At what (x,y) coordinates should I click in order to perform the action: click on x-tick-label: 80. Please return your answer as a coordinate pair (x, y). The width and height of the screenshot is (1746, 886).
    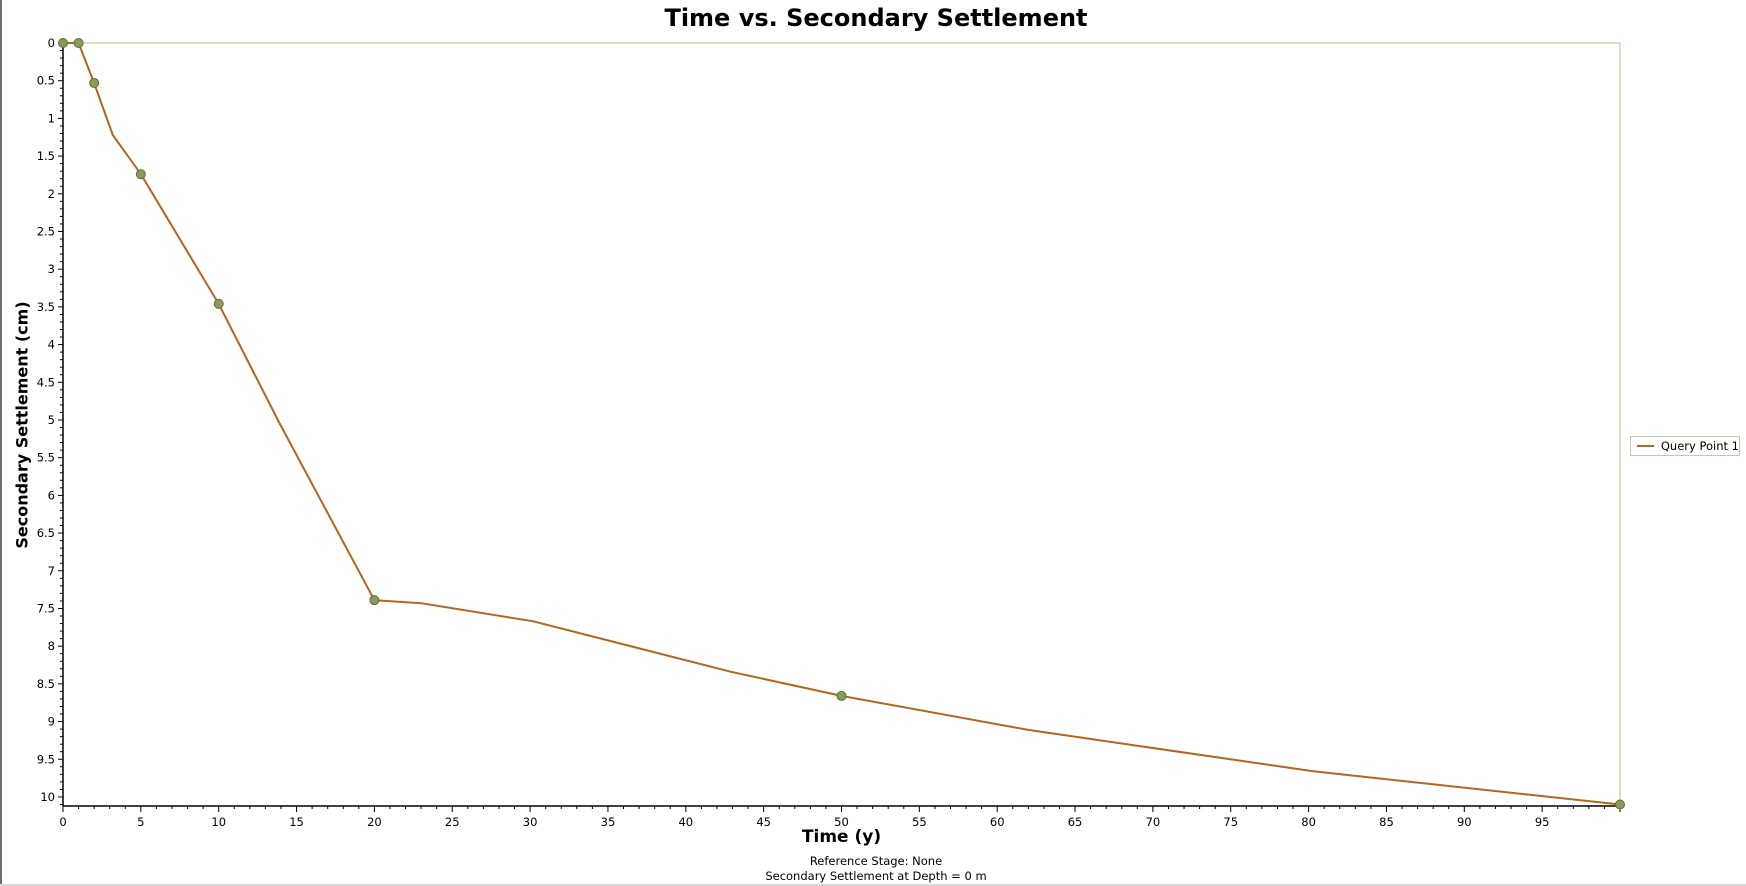
    Looking at the image, I should click on (1308, 822).